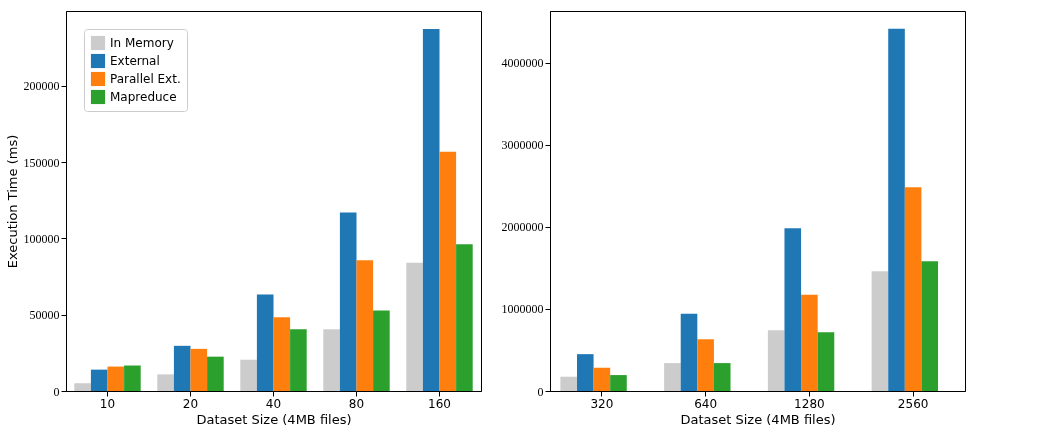 The image size is (1056, 446). Describe the element at coordinates (41, 162) in the screenshot. I see `y-tick-label: 150000` at that location.